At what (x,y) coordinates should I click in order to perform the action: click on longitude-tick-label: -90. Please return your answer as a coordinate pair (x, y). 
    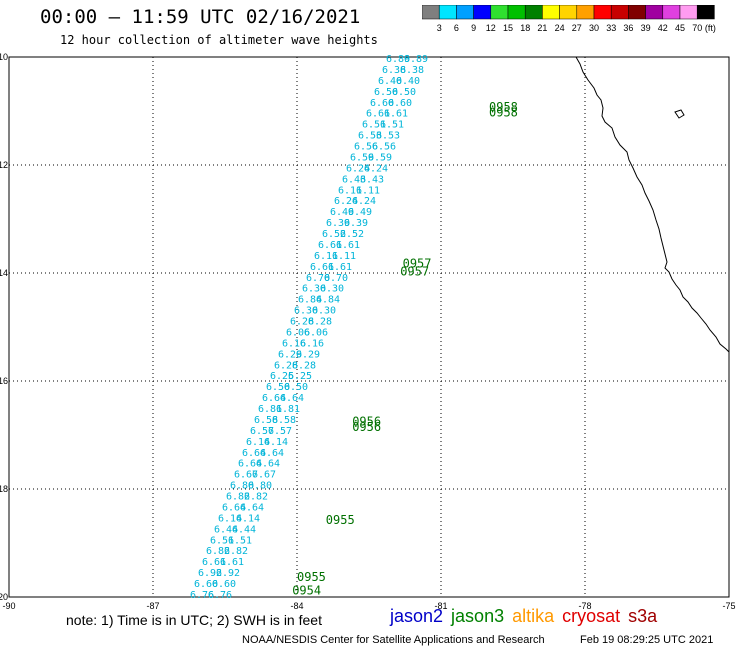
    Looking at the image, I should click on (8, 606).